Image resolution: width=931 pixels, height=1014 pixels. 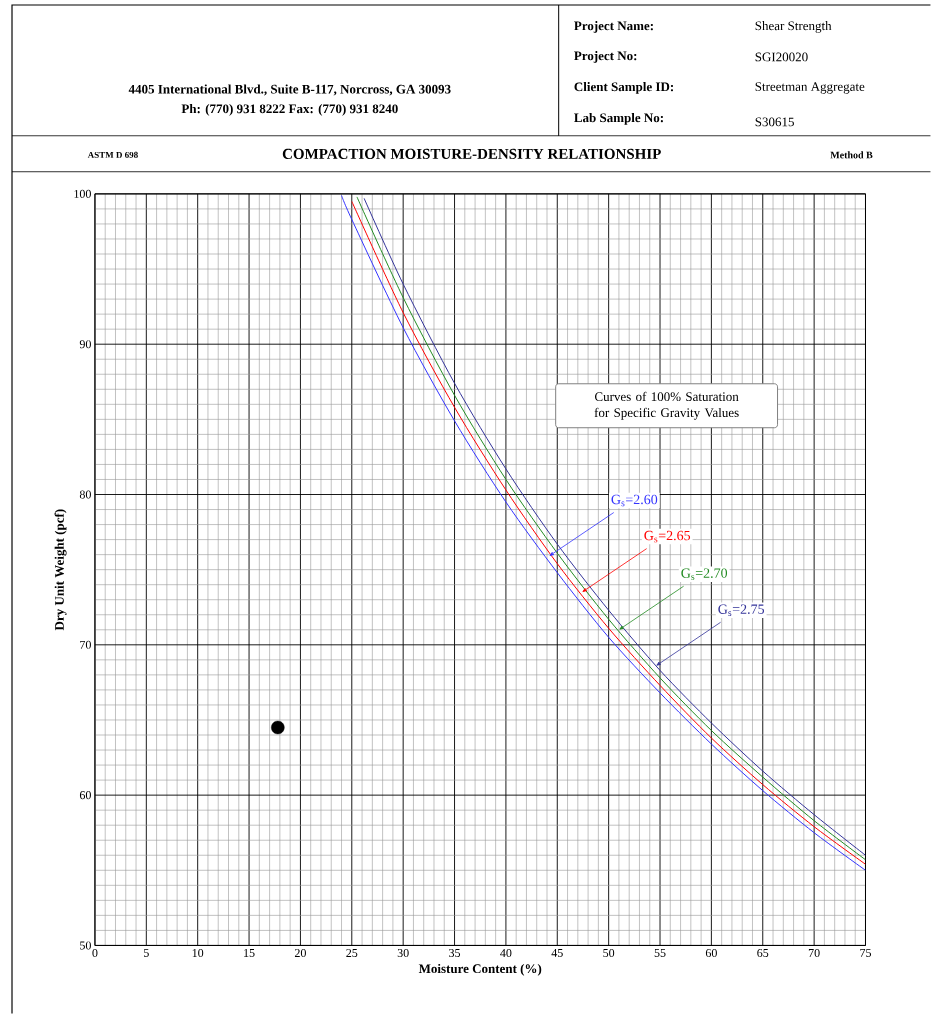 I want to click on x-tick-label: 65, so click(x=763, y=953).